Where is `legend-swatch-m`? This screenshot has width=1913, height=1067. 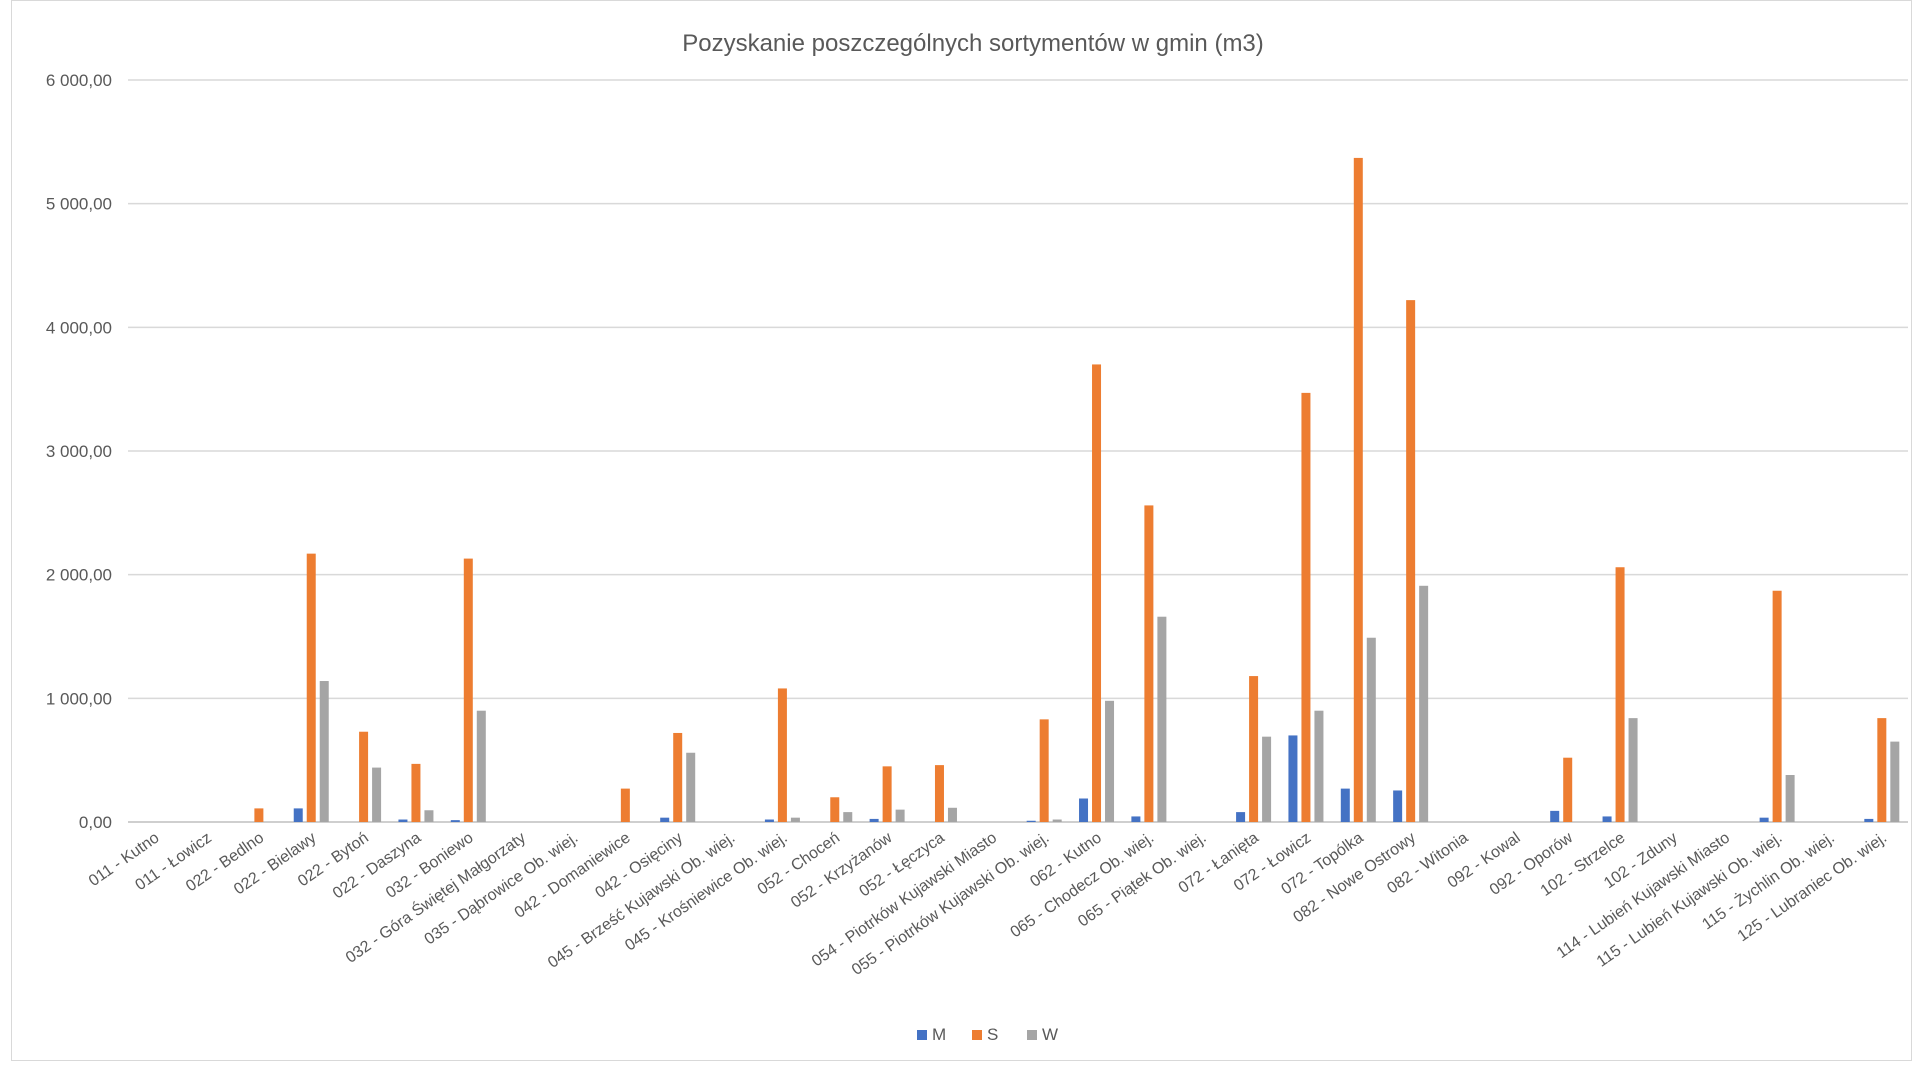
legend-swatch-m is located at coordinates (922, 1035).